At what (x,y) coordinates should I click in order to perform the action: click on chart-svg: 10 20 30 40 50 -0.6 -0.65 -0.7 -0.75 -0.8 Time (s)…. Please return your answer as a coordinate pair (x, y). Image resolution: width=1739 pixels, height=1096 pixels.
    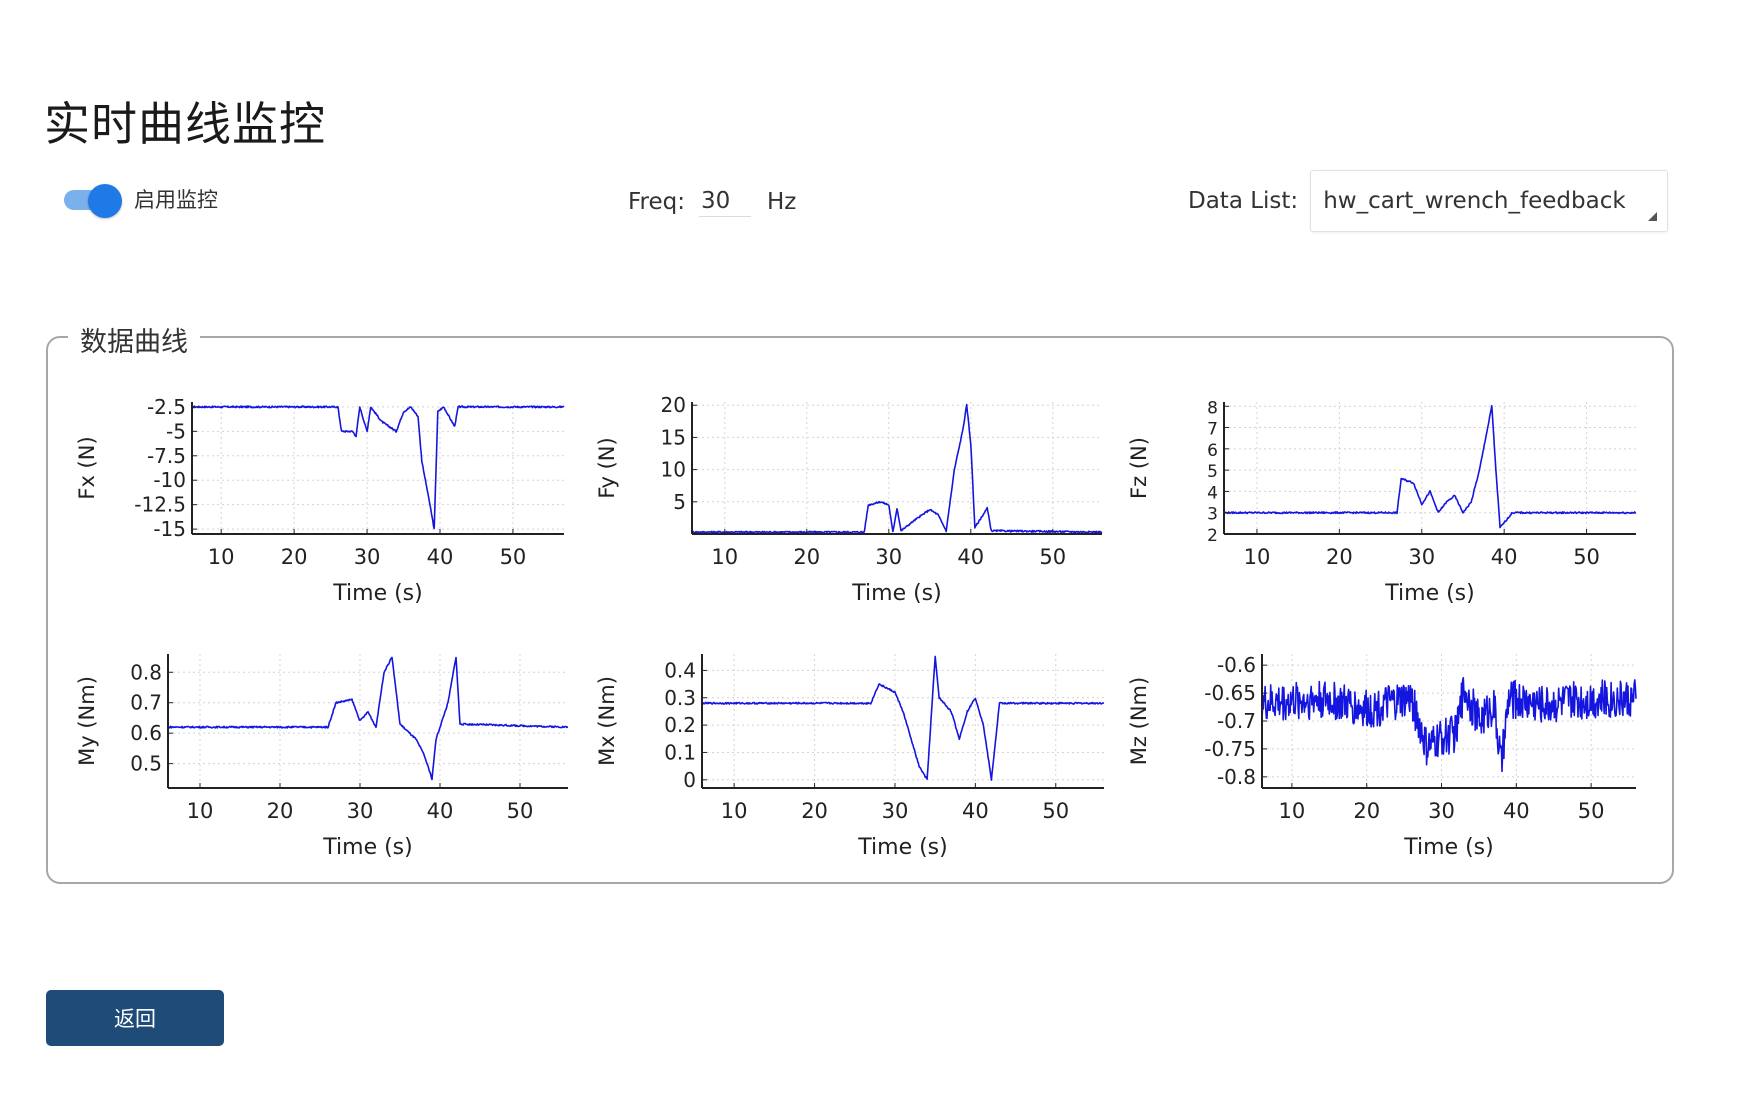
    Looking at the image, I should click on (1382, 756).